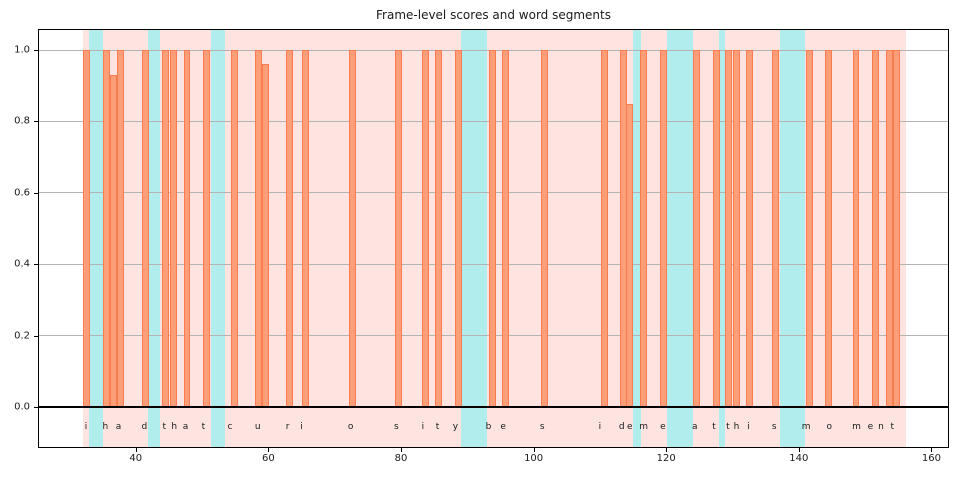 This screenshot has width=960, height=480. Describe the element at coordinates (455, 426) in the screenshot. I see `word-letter-annotation: y` at that location.